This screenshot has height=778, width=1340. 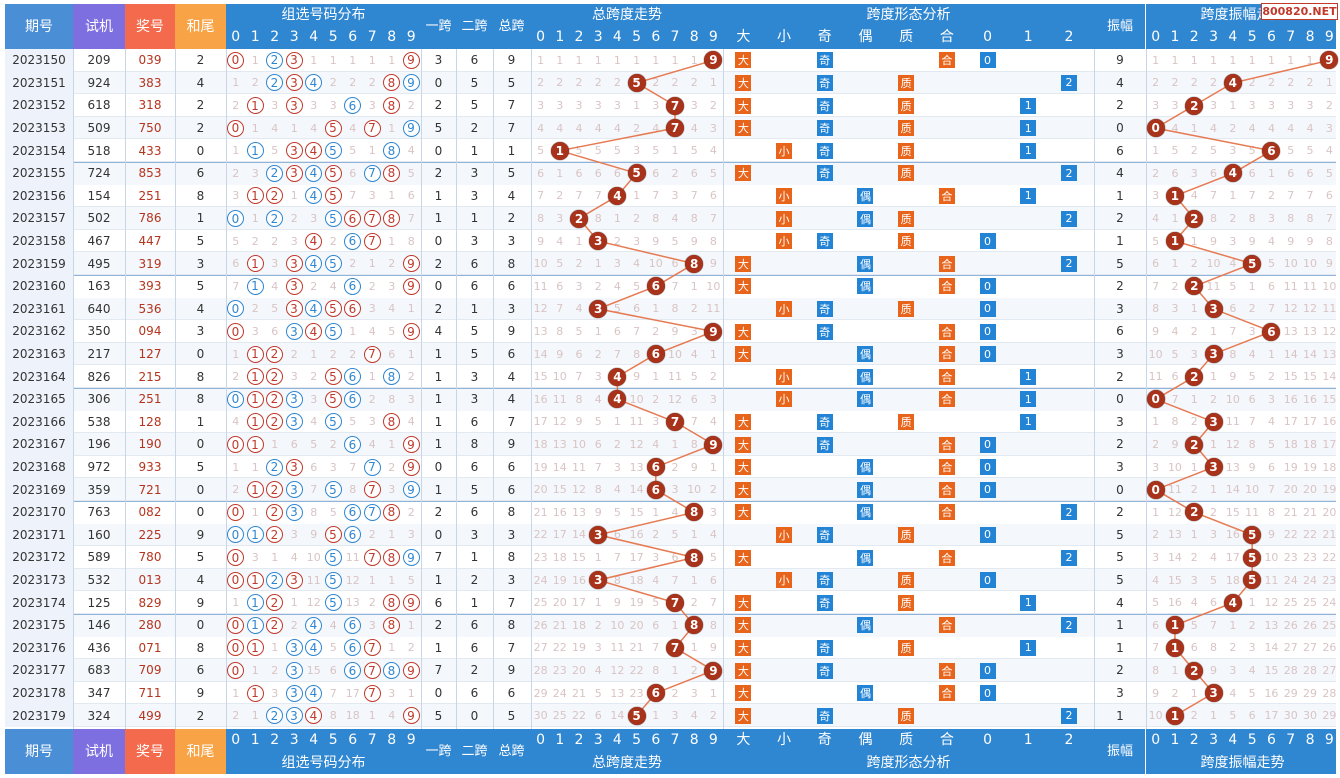 What do you see at coordinates (656, 37) in the screenshot?
I see `header-trend-digit: 6` at bounding box center [656, 37].